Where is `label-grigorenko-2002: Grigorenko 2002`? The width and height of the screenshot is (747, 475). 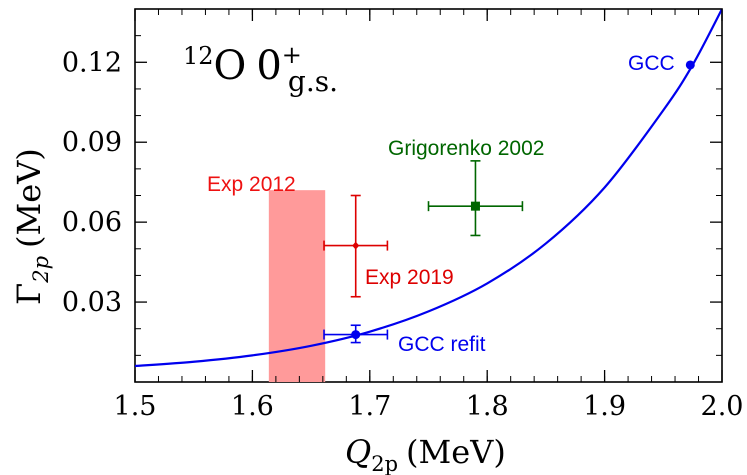
label-grigorenko-2002: Grigorenko 2002 is located at coordinates (466, 148).